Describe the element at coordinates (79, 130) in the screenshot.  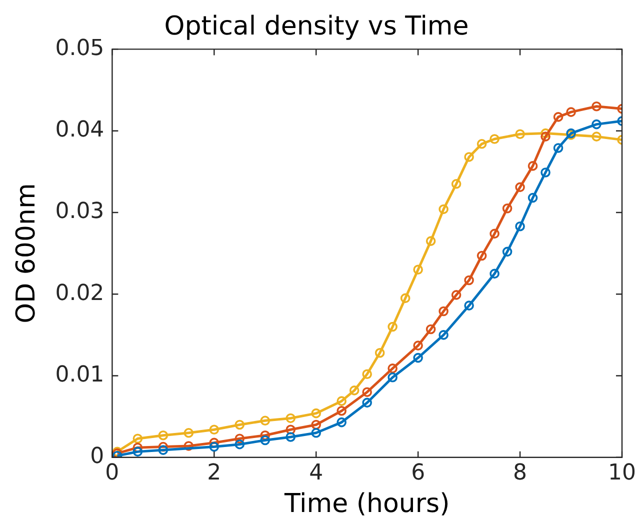
I see `y-tick-label: 0.04` at that location.